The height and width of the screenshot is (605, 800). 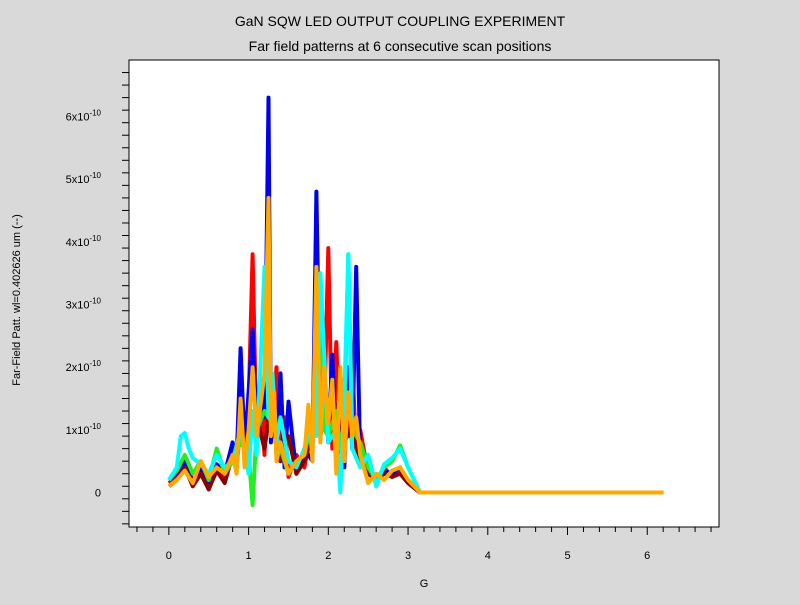 I want to click on chart-title: GaN SQW LED OUTPUT COUPLING EXPERIMENT, so click(x=400, y=21).